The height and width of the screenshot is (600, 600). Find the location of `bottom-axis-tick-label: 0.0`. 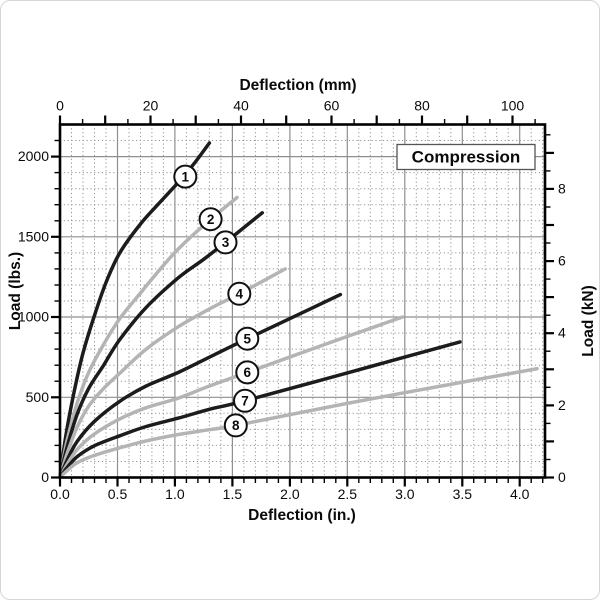

bottom-axis-tick-label: 0.0 is located at coordinates (60, 494).